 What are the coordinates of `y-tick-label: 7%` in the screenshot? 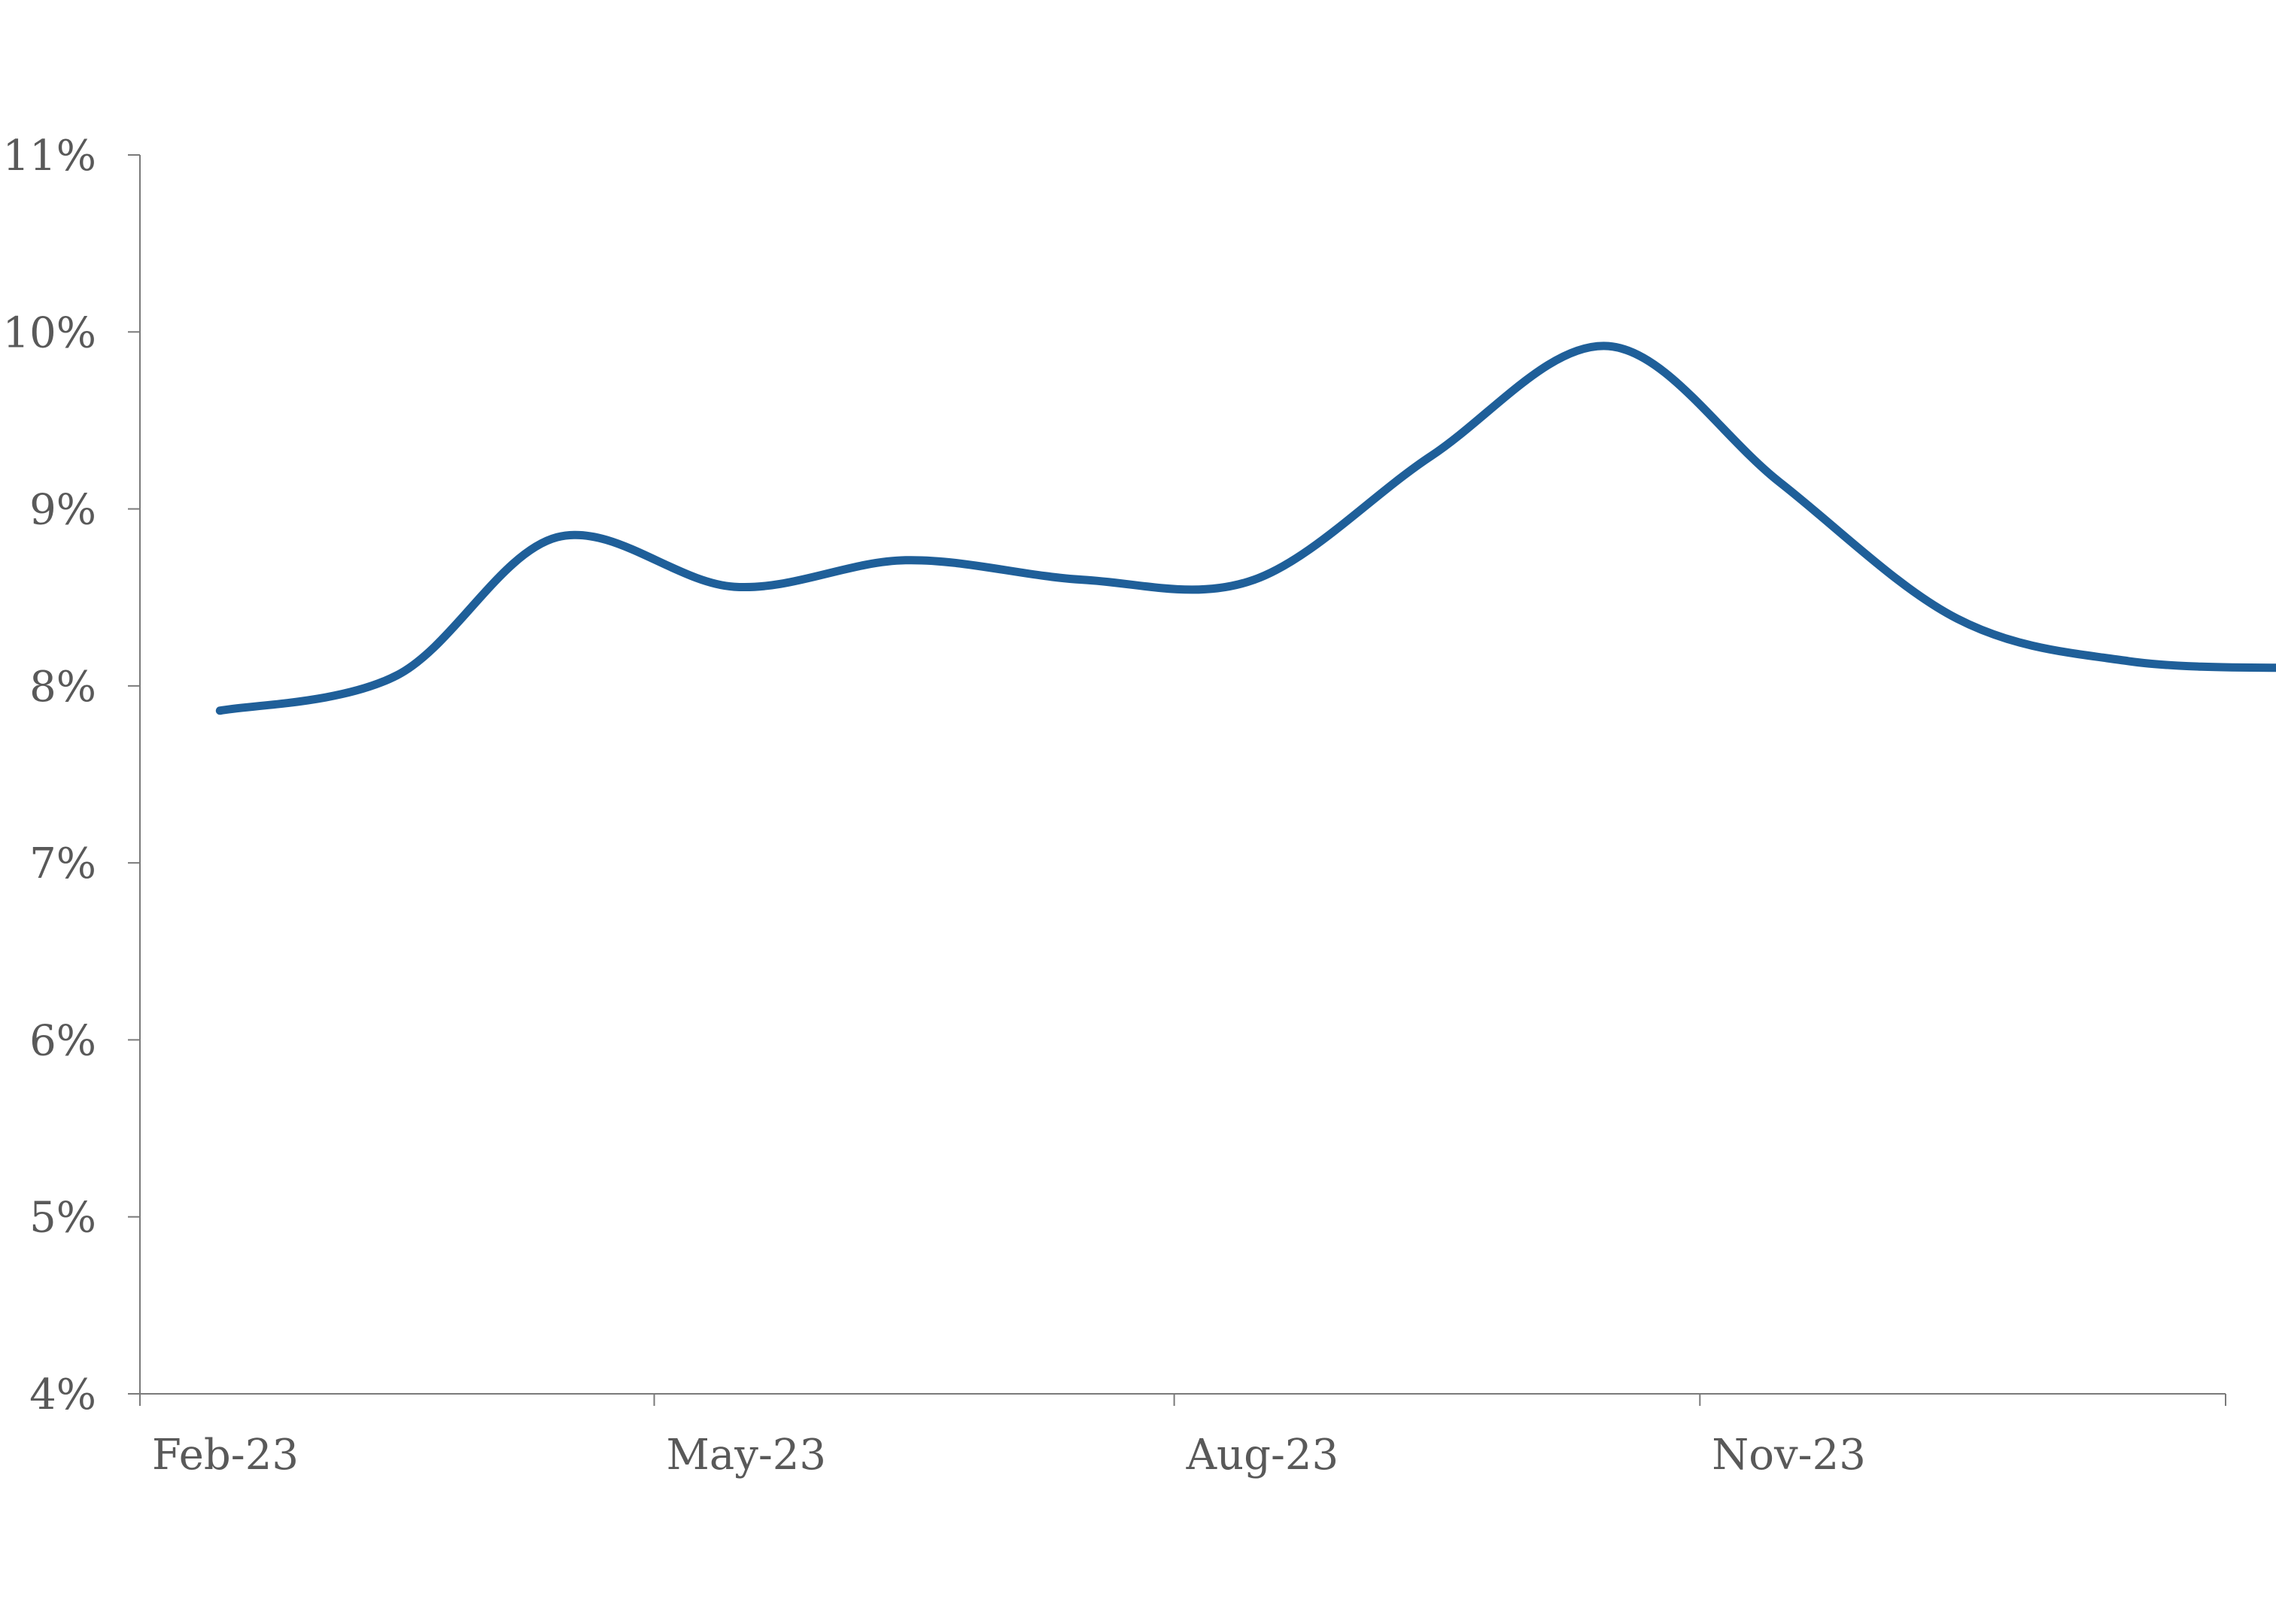 It's located at (62, 863).